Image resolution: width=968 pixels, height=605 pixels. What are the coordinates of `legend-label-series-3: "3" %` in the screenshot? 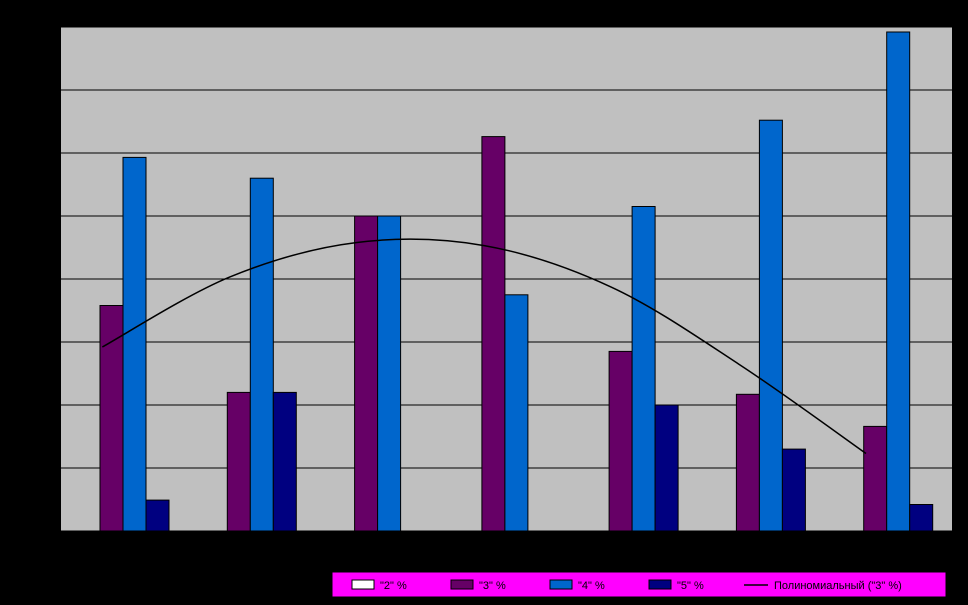 It's located at (492, 586).